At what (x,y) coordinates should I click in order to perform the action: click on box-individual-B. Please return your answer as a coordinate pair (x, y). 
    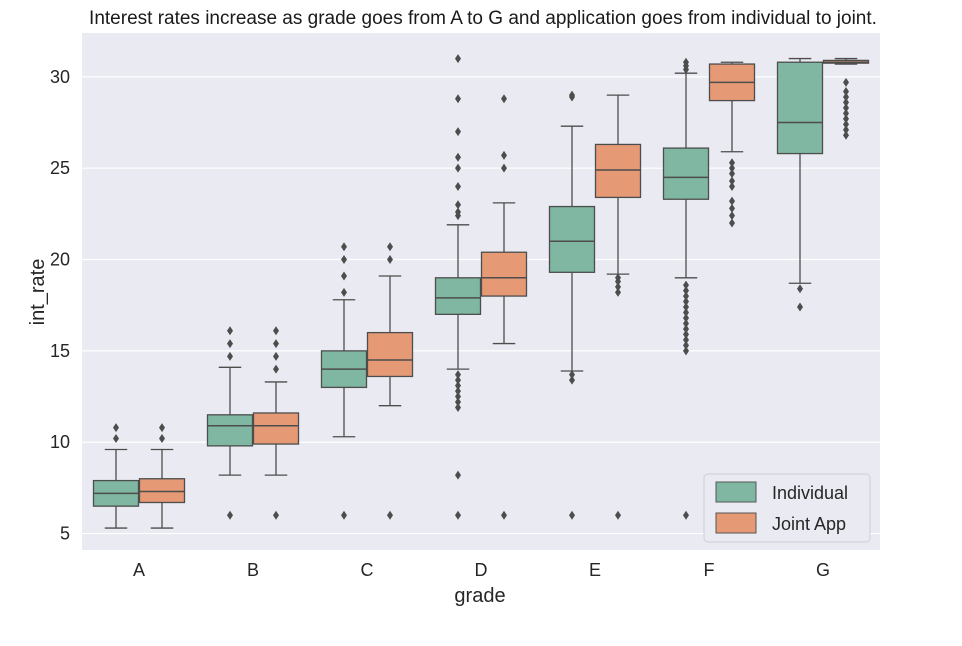
    Looking at the image, I should click on (230, 423).